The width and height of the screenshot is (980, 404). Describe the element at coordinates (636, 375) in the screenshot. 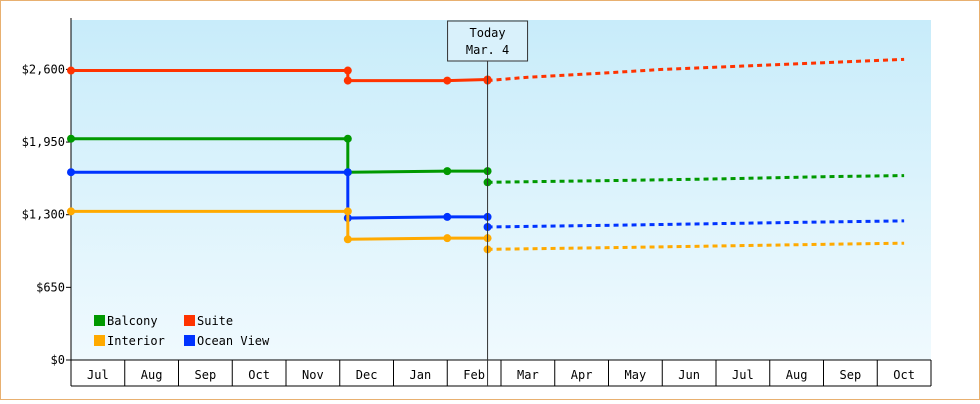

I see `x-tick-label: May` at that location.